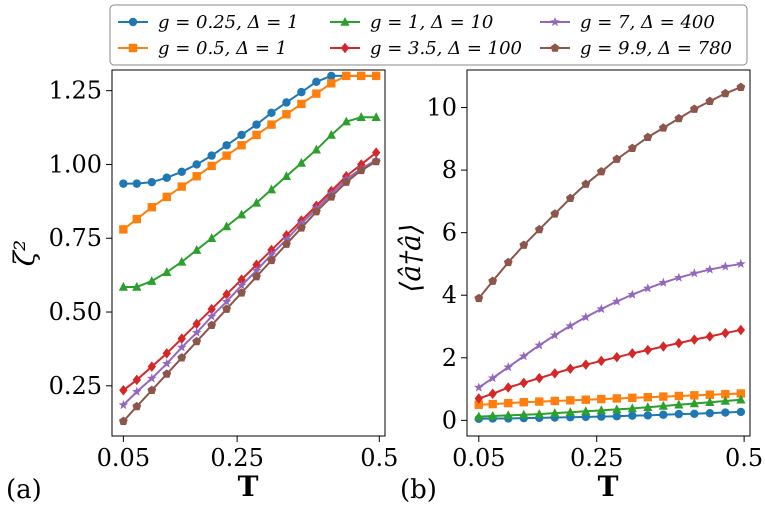 This screenshot has height=510, width=765. I want to click on y-tick-label: 2, so click(449, 358).